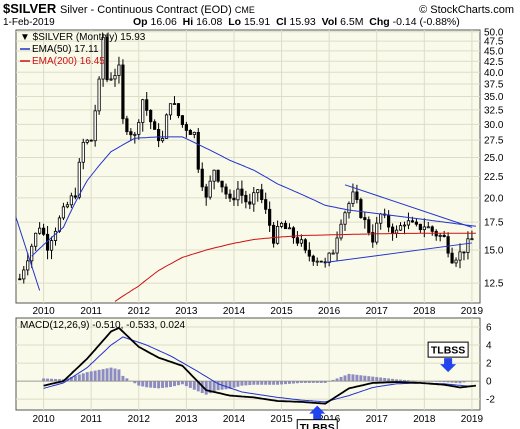 The width and height of the screenshot is (520, 429). What do you see at coordinates (494, 158) in the screenshot?
I see `price-y-tick-label: 25.0` at bounding box center [494, 158].